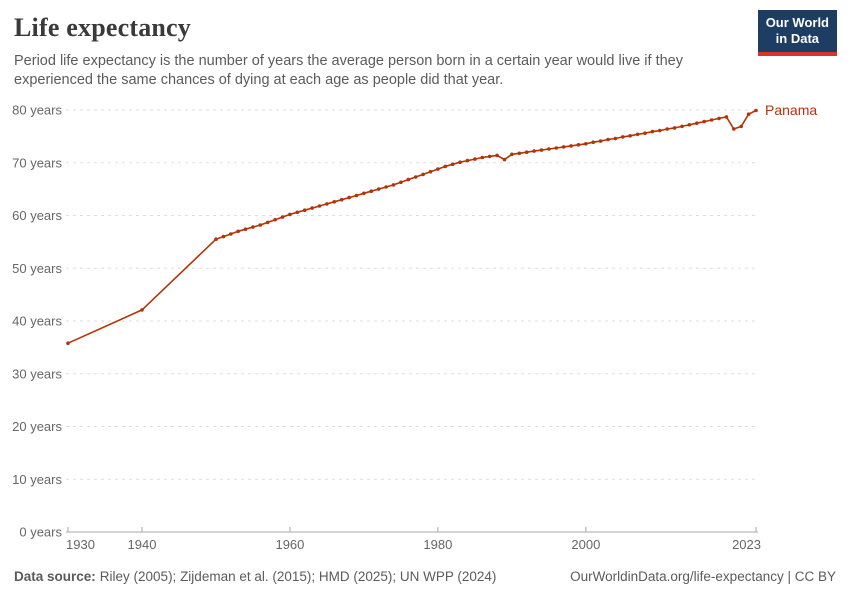  I want to click on owid-logo: Our World in Data, so click(797, 33).